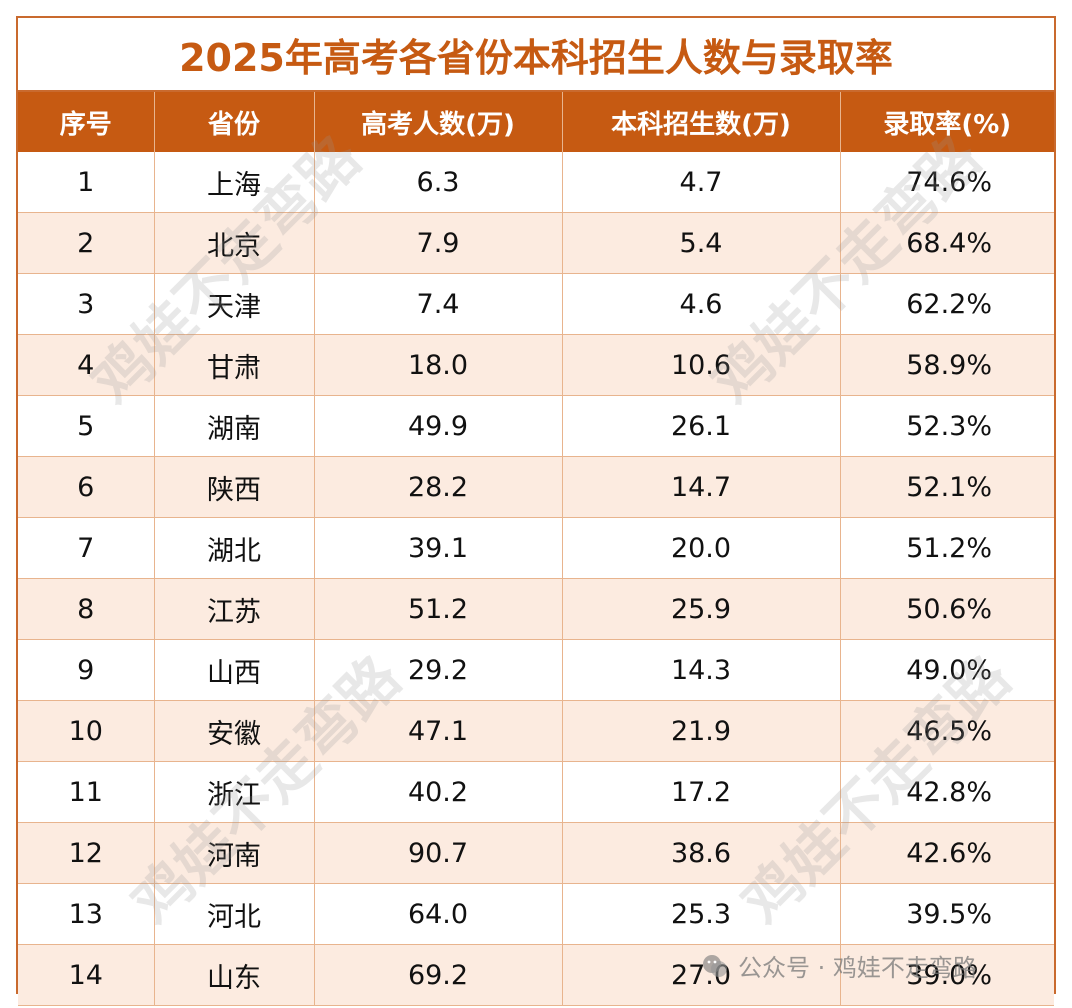 Image resolution: width=1072 pixels, height=1008 pixels. What do you see at coordinates (86, 548) in the screenshot?
I see `cell-no: 7` at bounding box center [86, 548].